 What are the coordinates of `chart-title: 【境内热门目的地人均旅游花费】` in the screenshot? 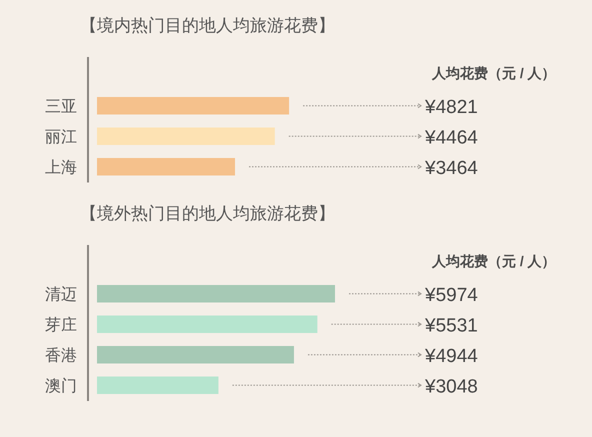 It's located at (207, 25).